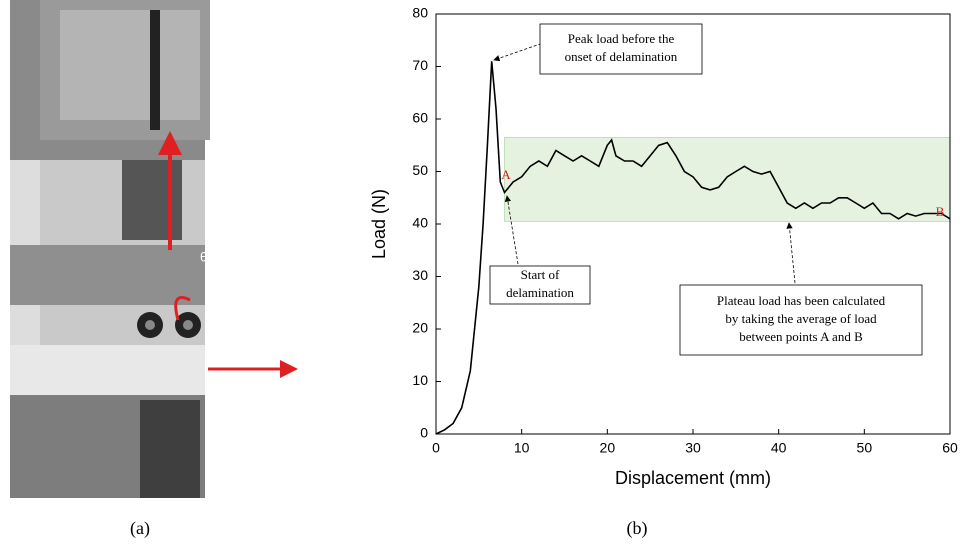 The width and height of the screenshot is (970, 547). Describe the element at coordinates (221, 256) in the screenshot. I see `photo-annotation: θ = 90°` at that location.